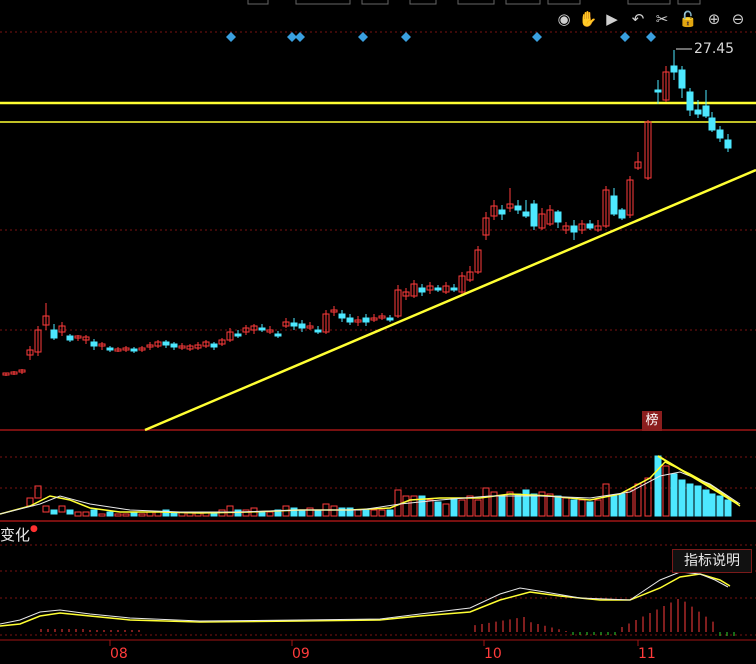 The width and height of the screenshot is (756, 664). I want to click on lock-icon: 🔓, so click(688, 19).